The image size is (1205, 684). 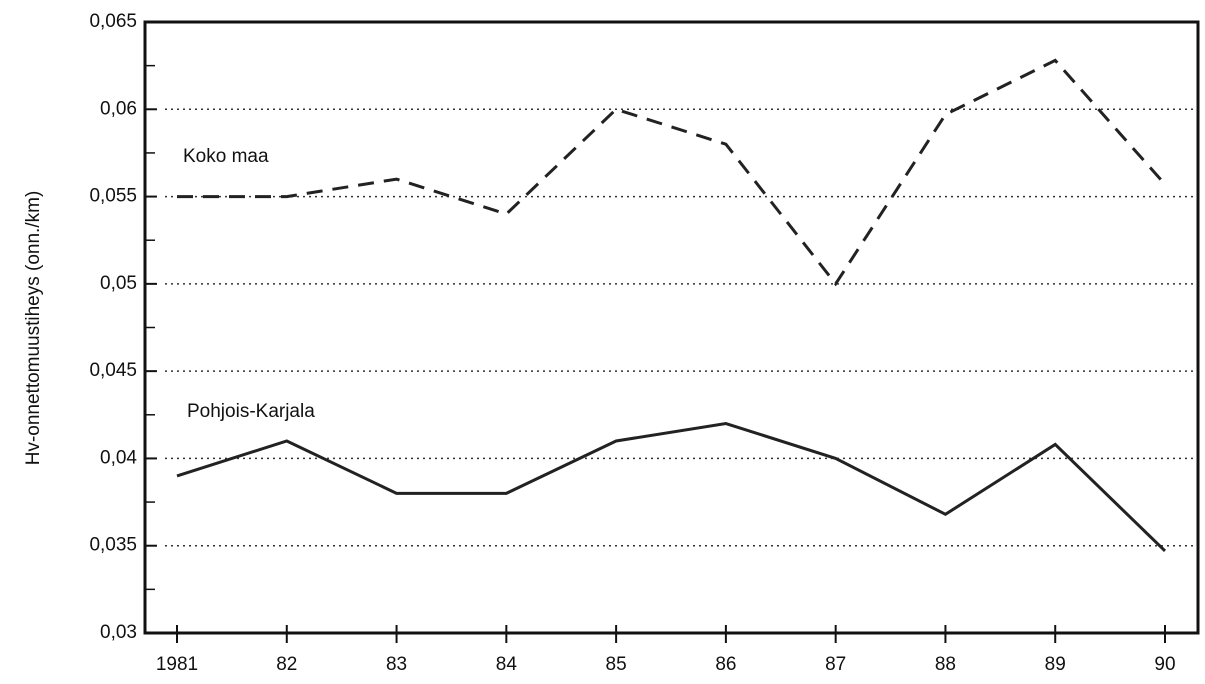 What do you see at coordinates (1164, 664) in the screenshot?
I see `x-tick-label: 90` at bounding box center [1164, 664].